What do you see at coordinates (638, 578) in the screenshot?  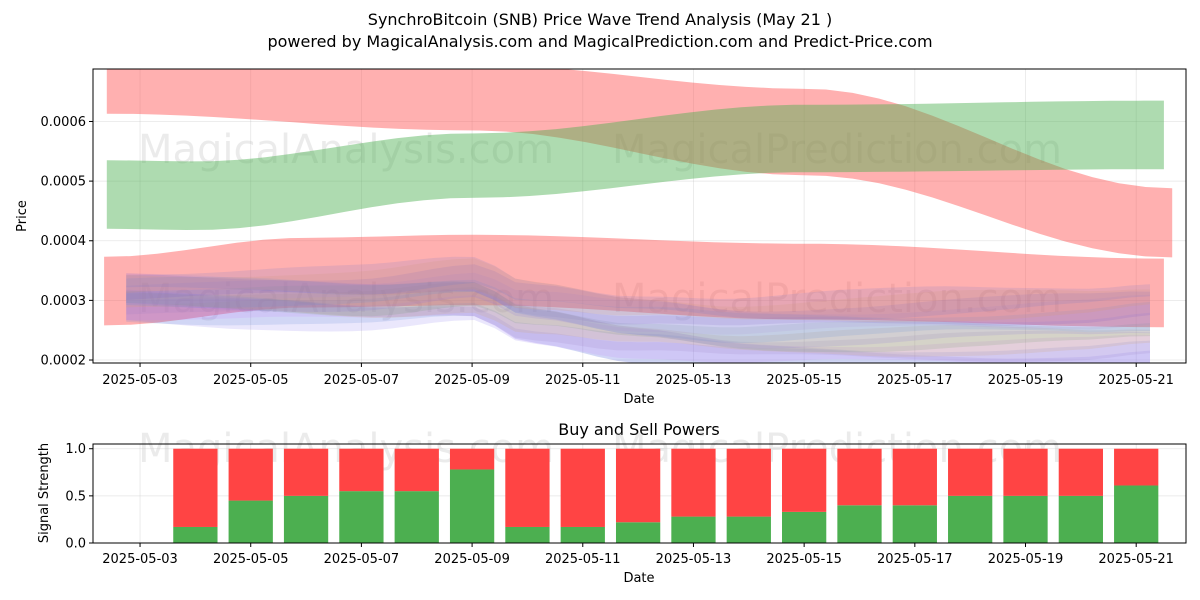 I see `power-x-label: Date` at bounding box center [638, 578].